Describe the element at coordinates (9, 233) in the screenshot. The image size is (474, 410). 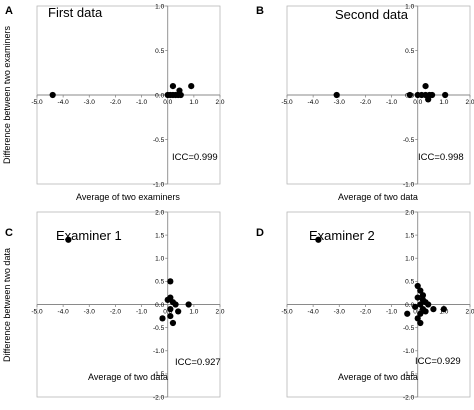
I see `panel-letter: C` at that location.